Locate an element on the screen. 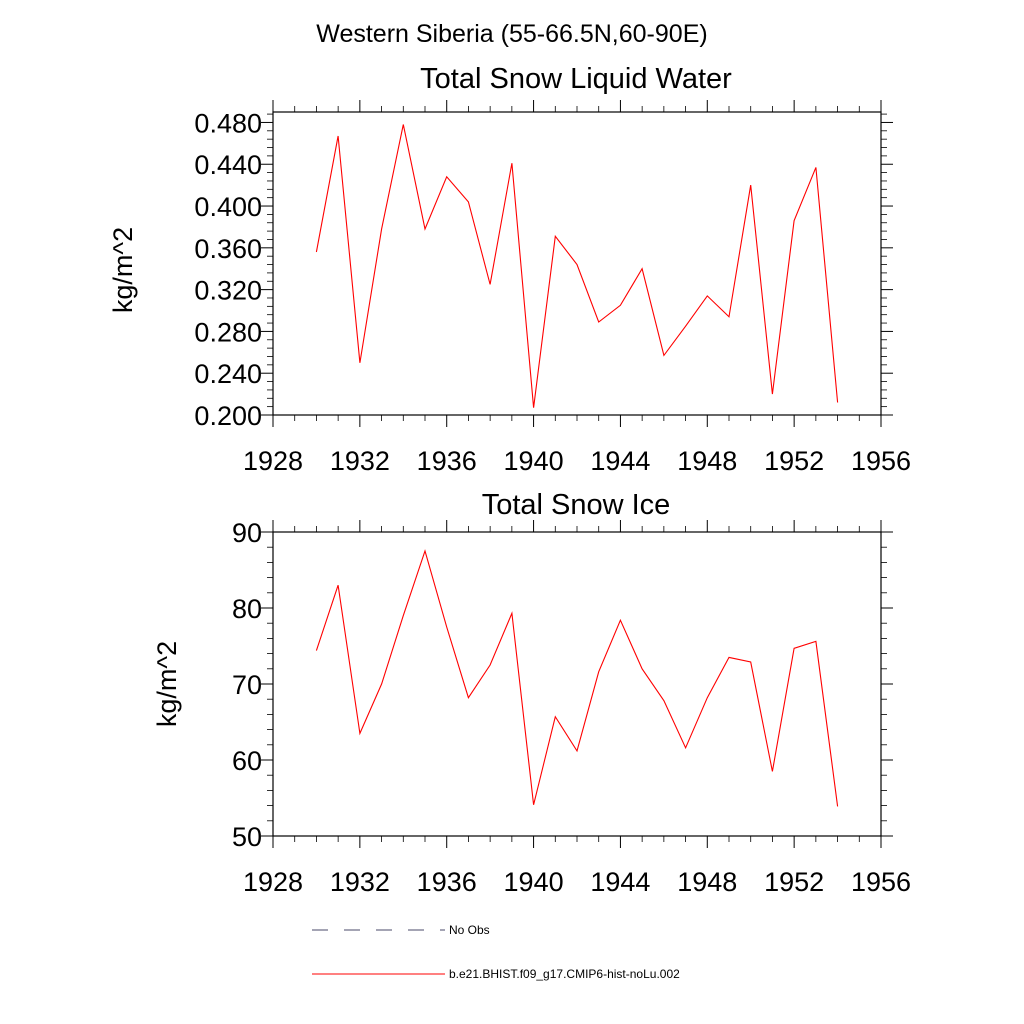 This screenshot has height=1024, width=1024. y-tick-label: 0.320 is located at coordinates (228, 291).